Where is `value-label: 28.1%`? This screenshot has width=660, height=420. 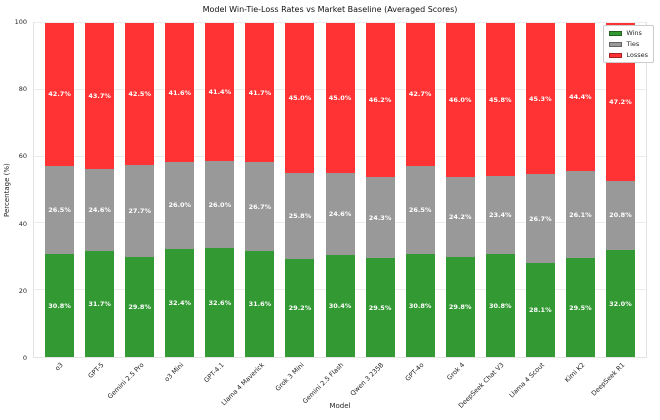 value-label: 28.1% is located at coordinates (540, 310).